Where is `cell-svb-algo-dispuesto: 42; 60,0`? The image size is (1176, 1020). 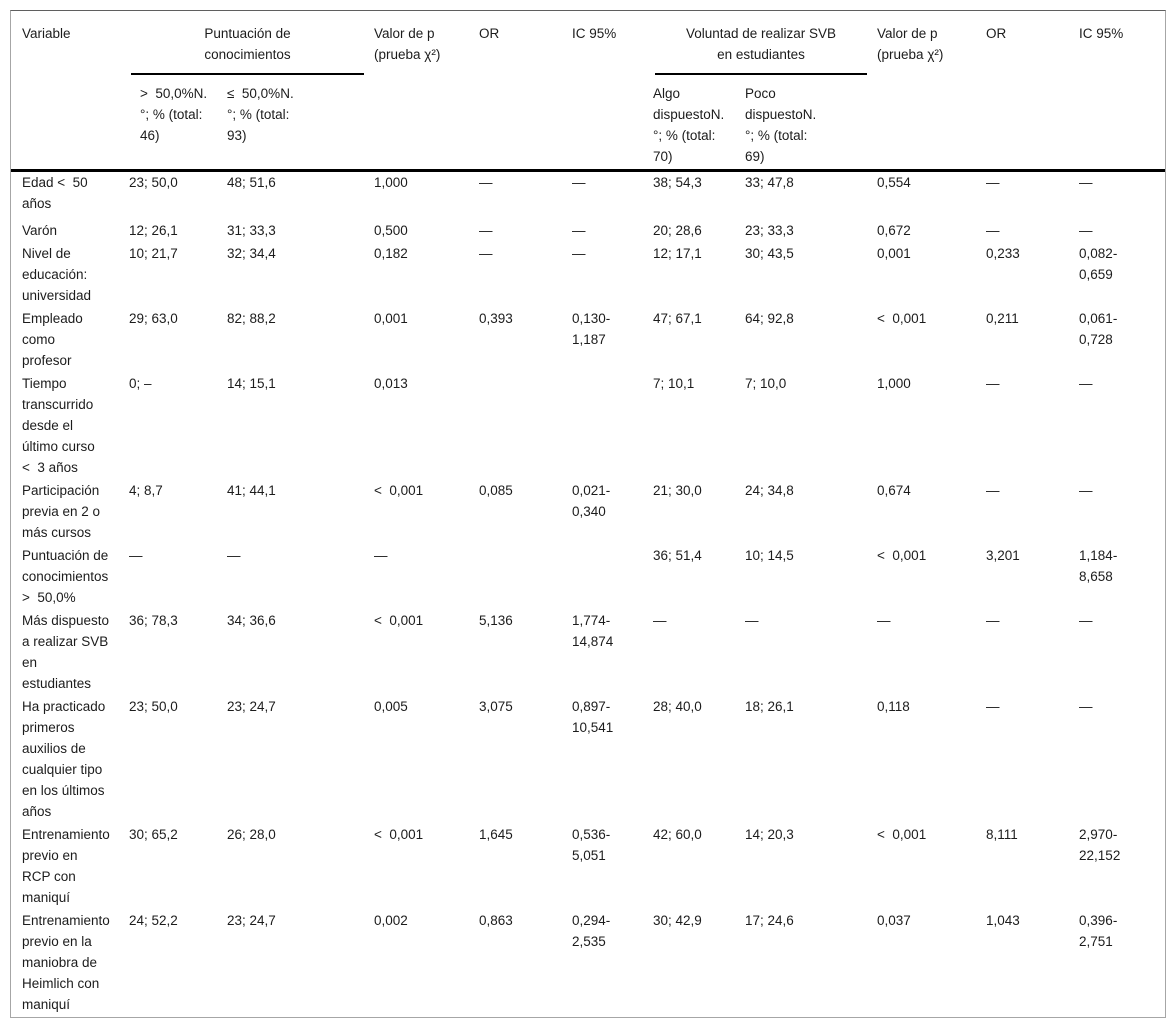
cell-svb-algo-dispuesto: 42; 60,0 is located at coordinates (677, 834).